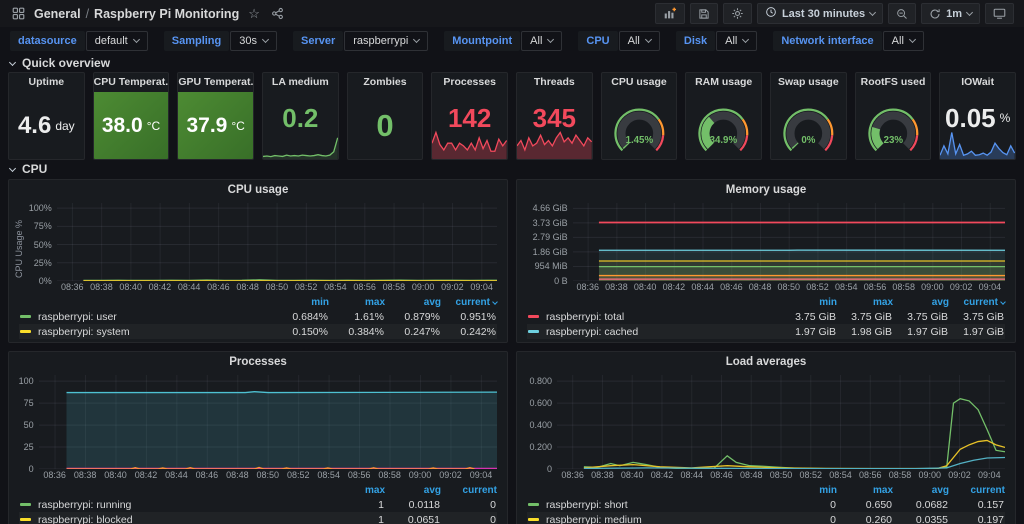  I want to click on variable-mountpoint: Mountpoint All, so click(503, 41).